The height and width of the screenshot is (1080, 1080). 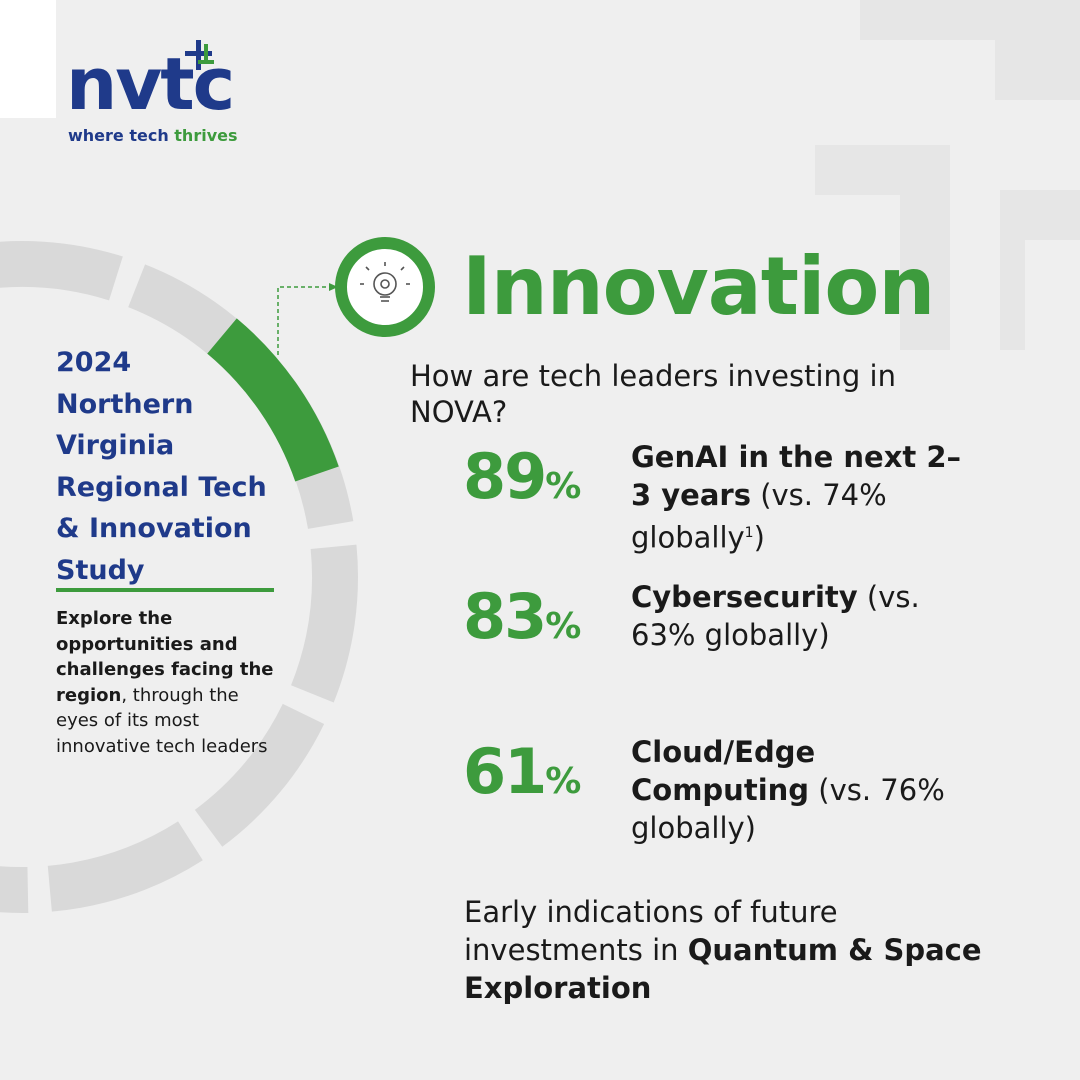 I want to click on stat-rest: (vs. 76% globally), so click(x=788, y=809).